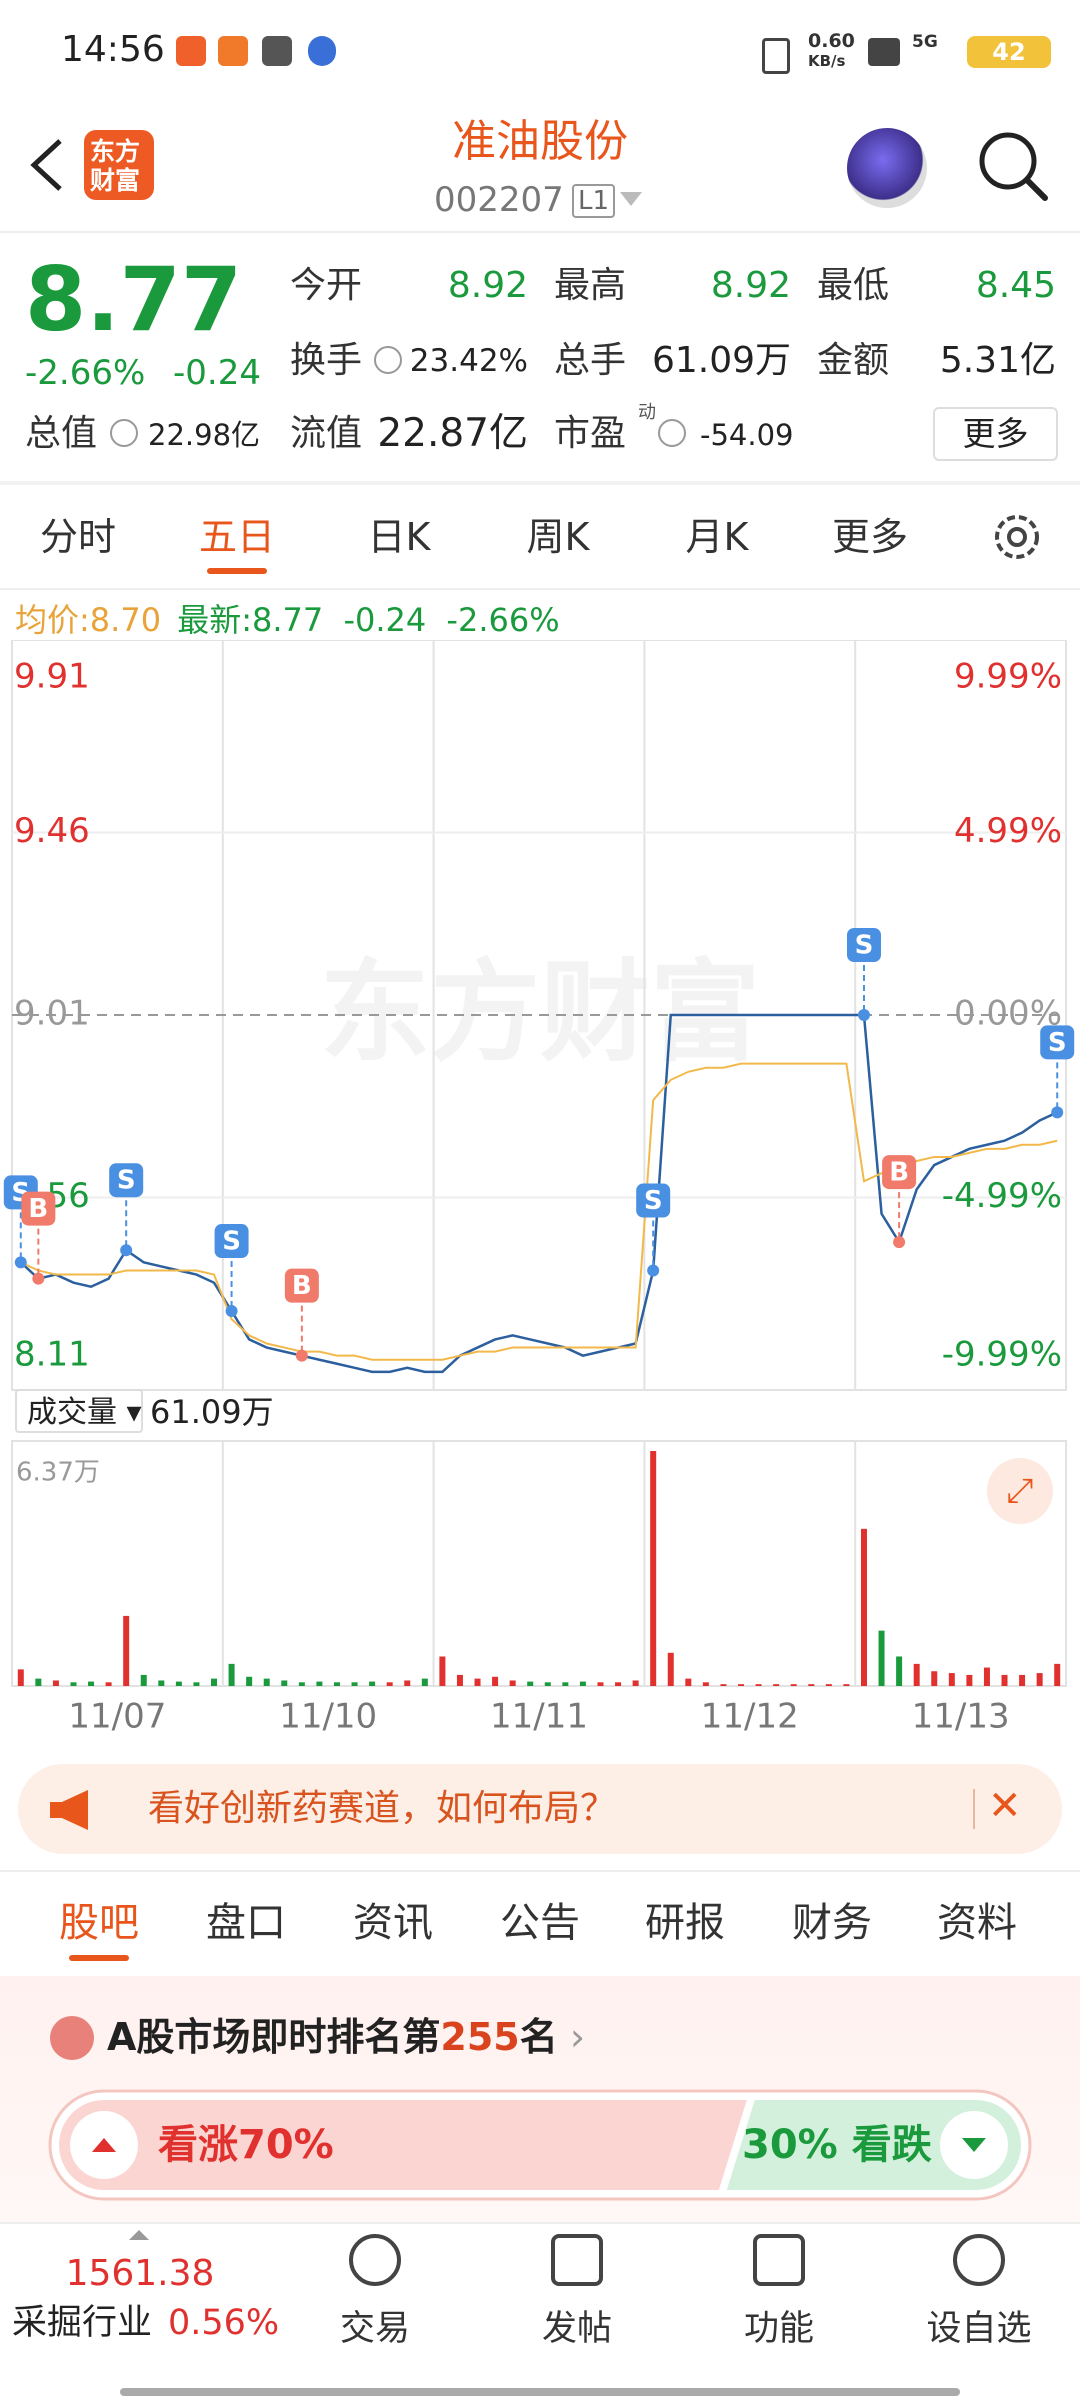 This screenshot has width=1080, height=2402. I want to click on y2-tick-label: 4.99%, so click(1008, 831).